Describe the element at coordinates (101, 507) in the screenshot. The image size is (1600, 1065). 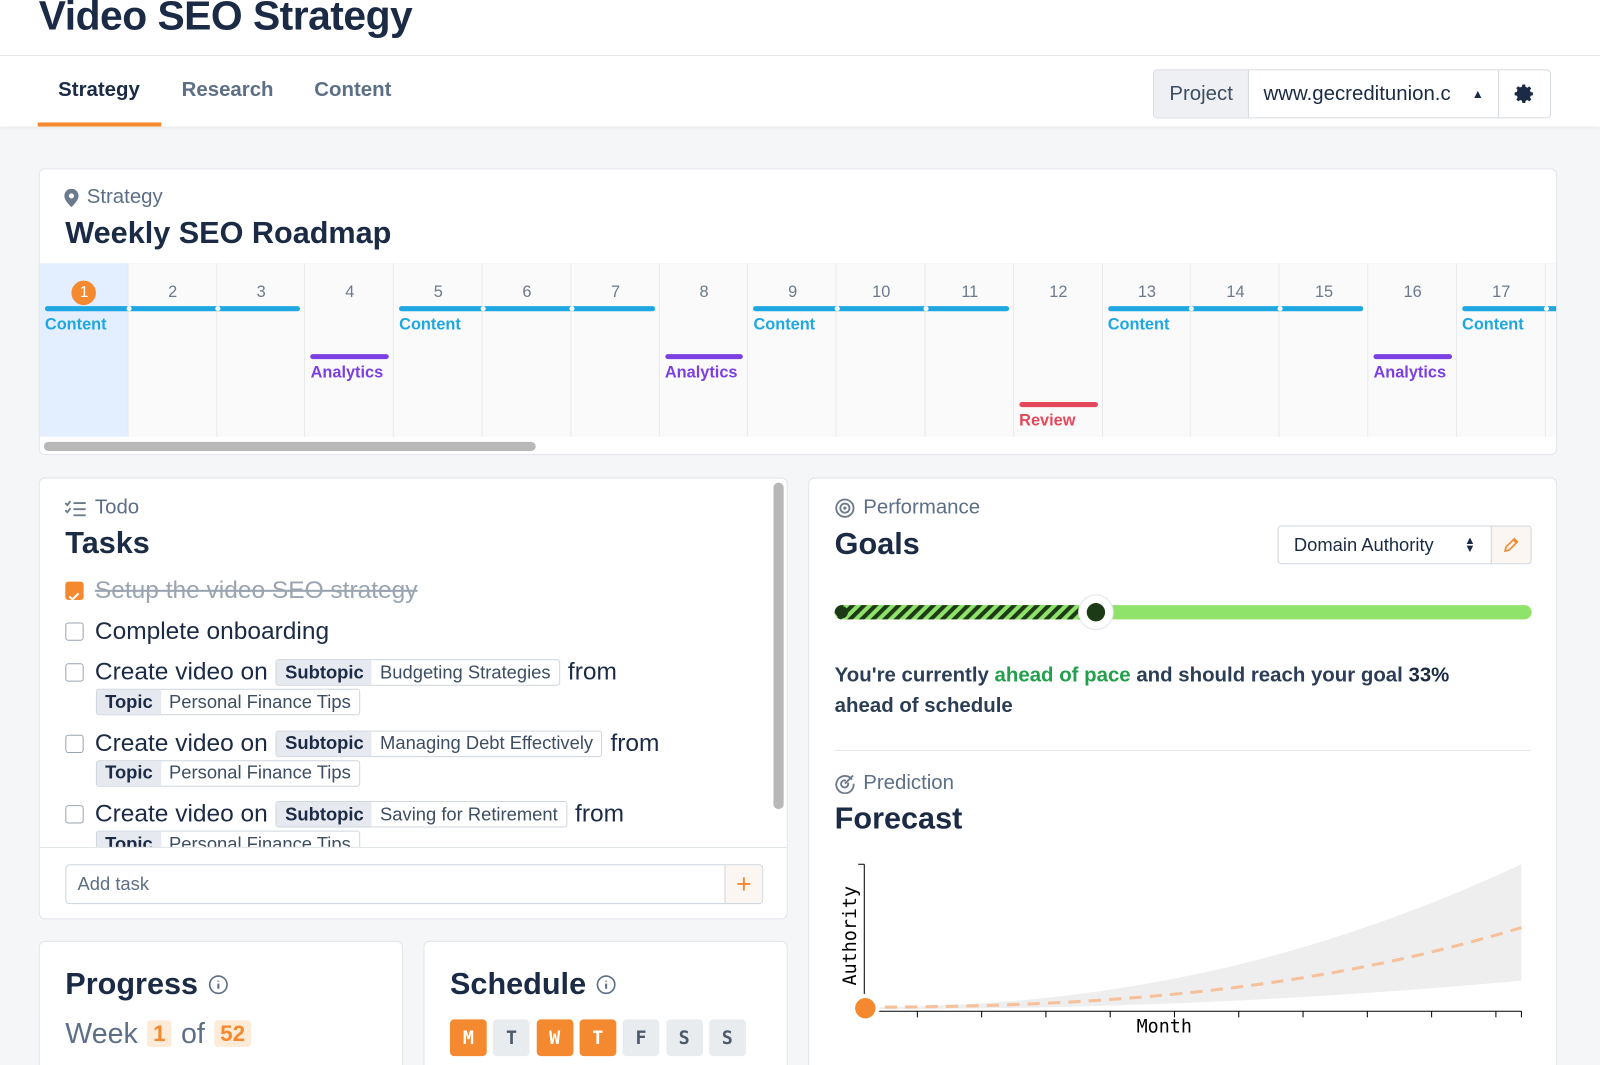
I see `todo-eyebrow: Todo` at that location.